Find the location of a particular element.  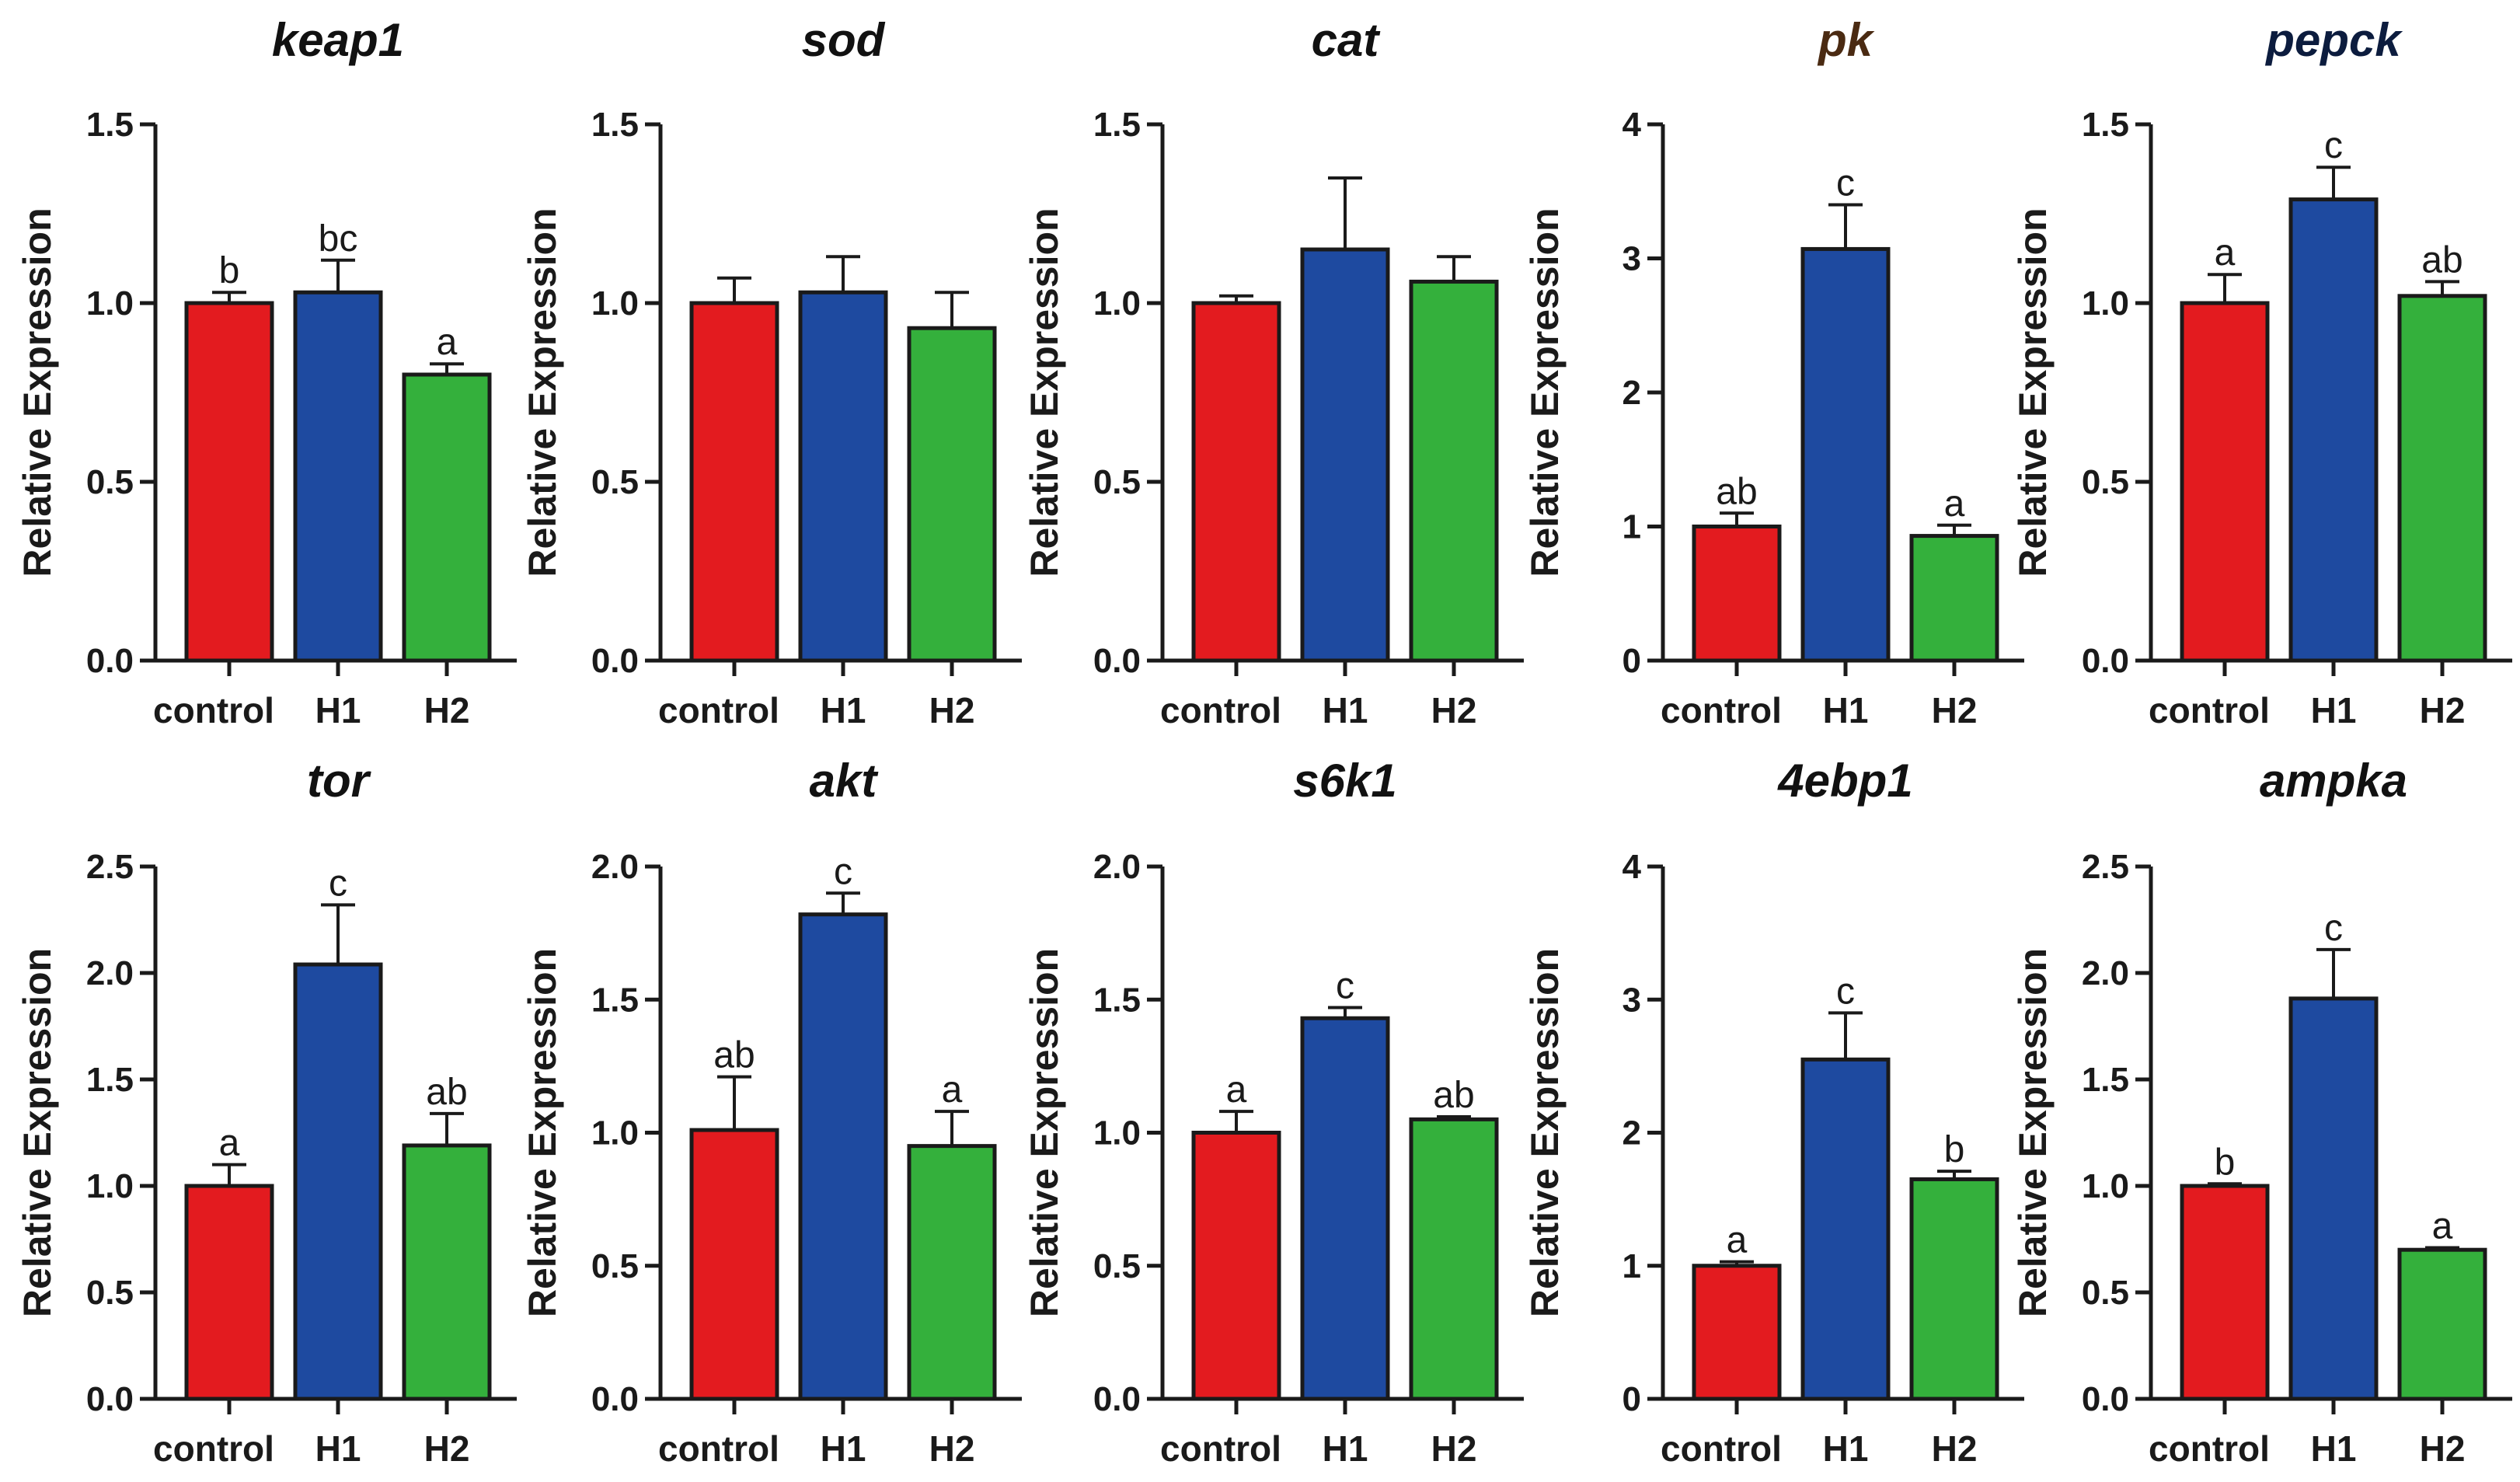

significance-letter: b is located at coordinates (1955, 1149).